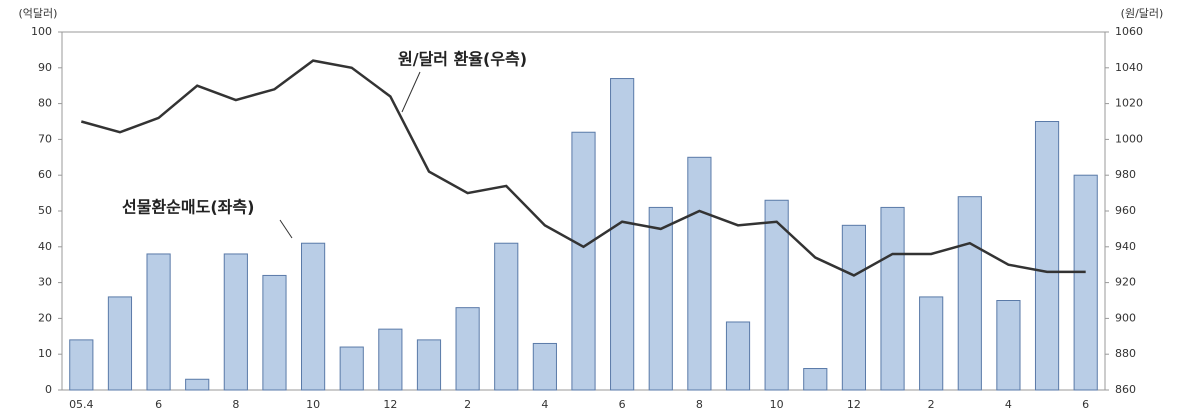  I want to click on y-tick-label: 90, so click(45, 67).